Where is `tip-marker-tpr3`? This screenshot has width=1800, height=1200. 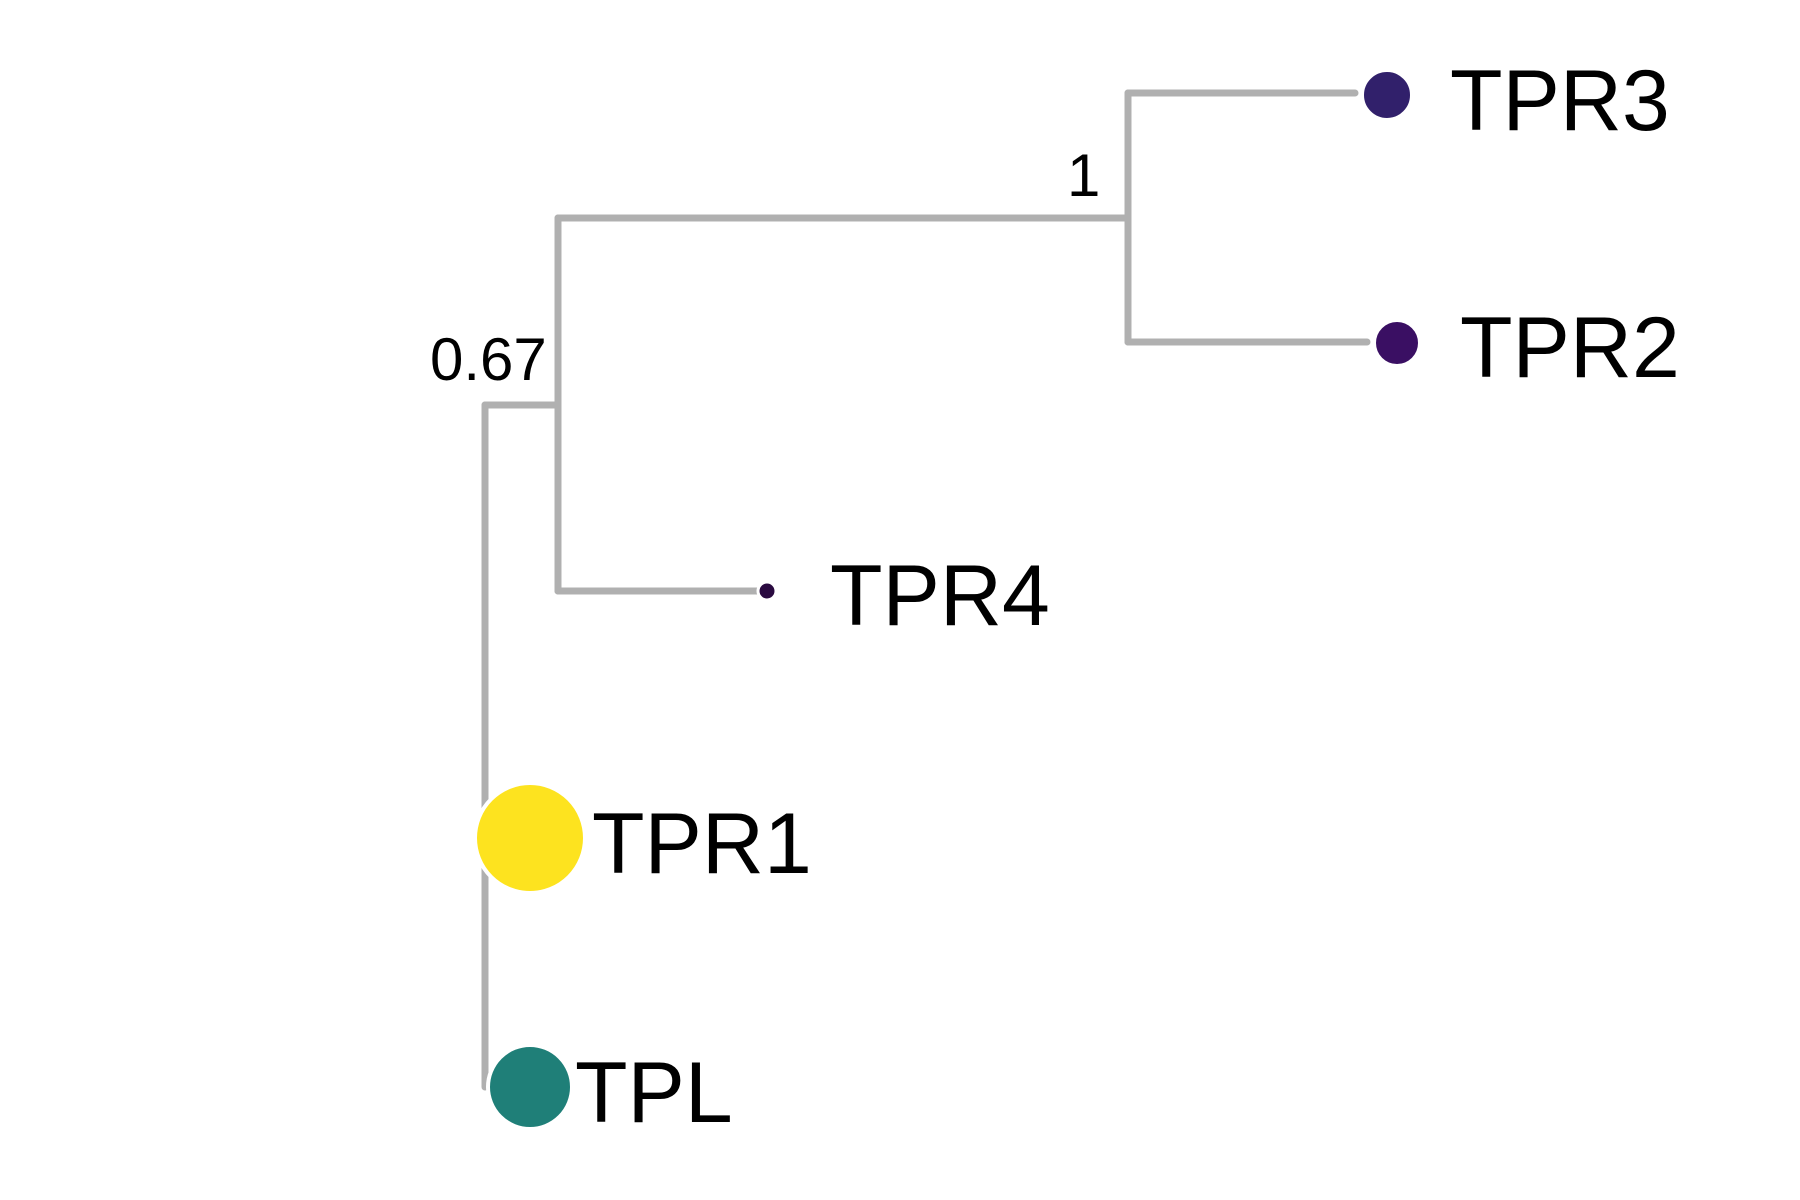
tip-marker-tpr3 is located at coordinates (1387, 95).